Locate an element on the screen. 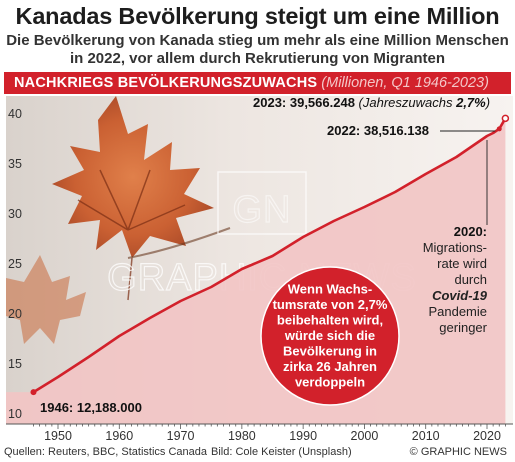 This screenshot has height=462, width=515. start-point is located at coordinates (33, 392).